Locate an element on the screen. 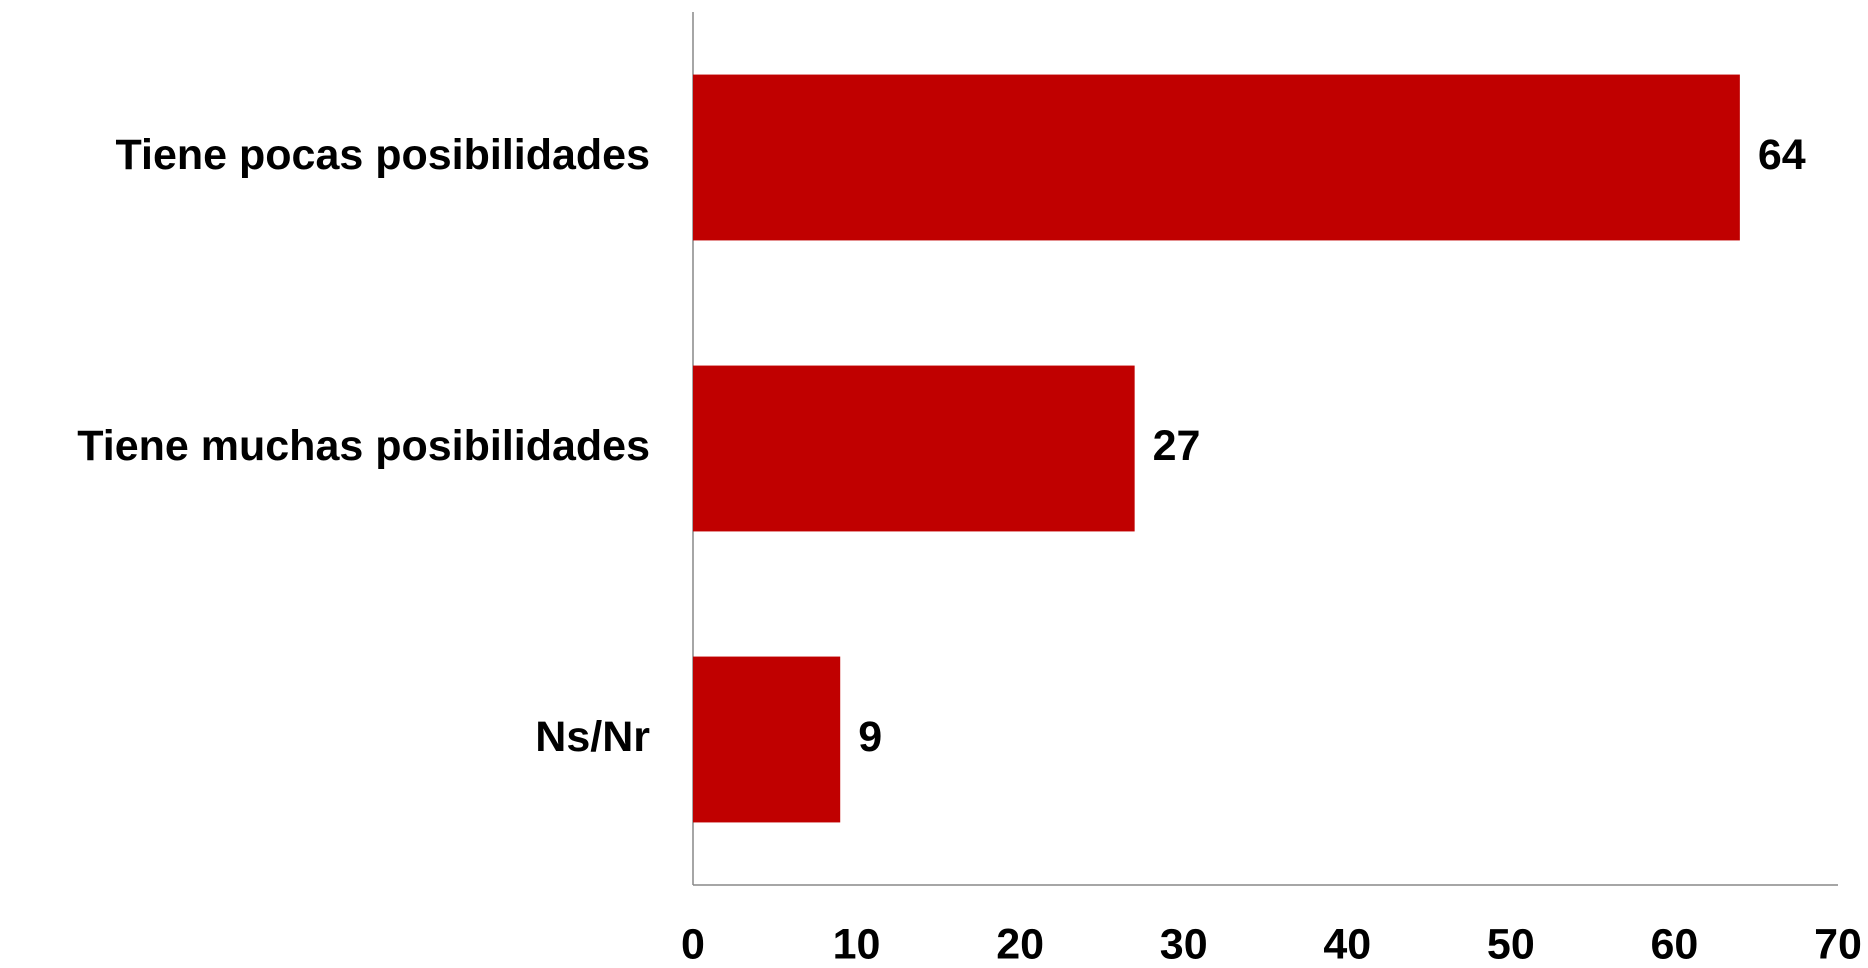  y-tick-label: Tiene muchas posibilidades is located at coordinates (363, 446).